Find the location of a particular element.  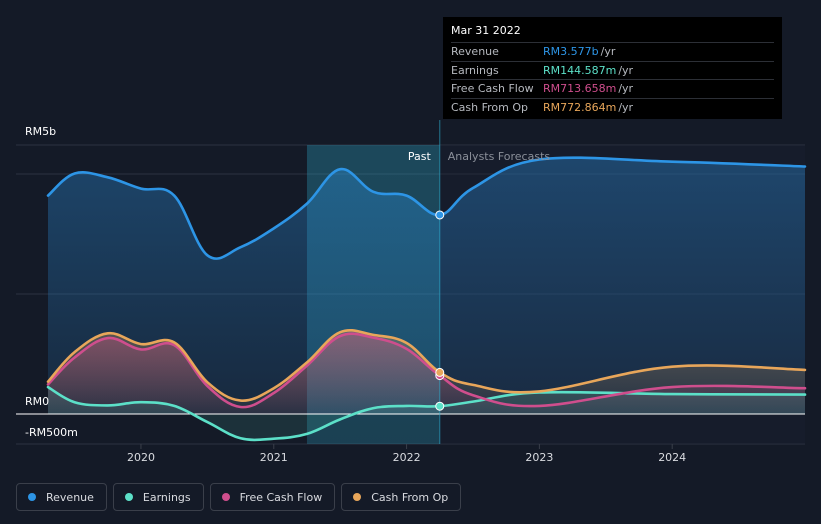

tooltip-label: Cash From Op is located at coordinates (490, 107).